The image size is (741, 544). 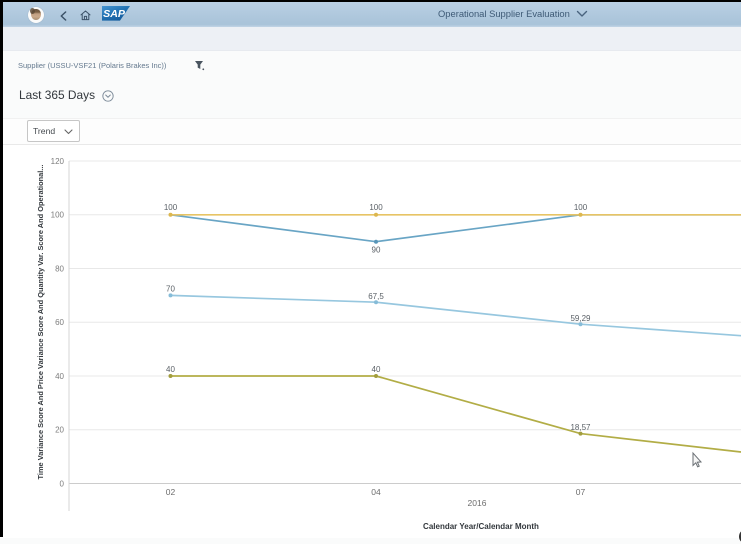 What do you see at coordinates (376, 250) in the screenshot?
I see `svg-text: 90` at bounding box center [376, 250].